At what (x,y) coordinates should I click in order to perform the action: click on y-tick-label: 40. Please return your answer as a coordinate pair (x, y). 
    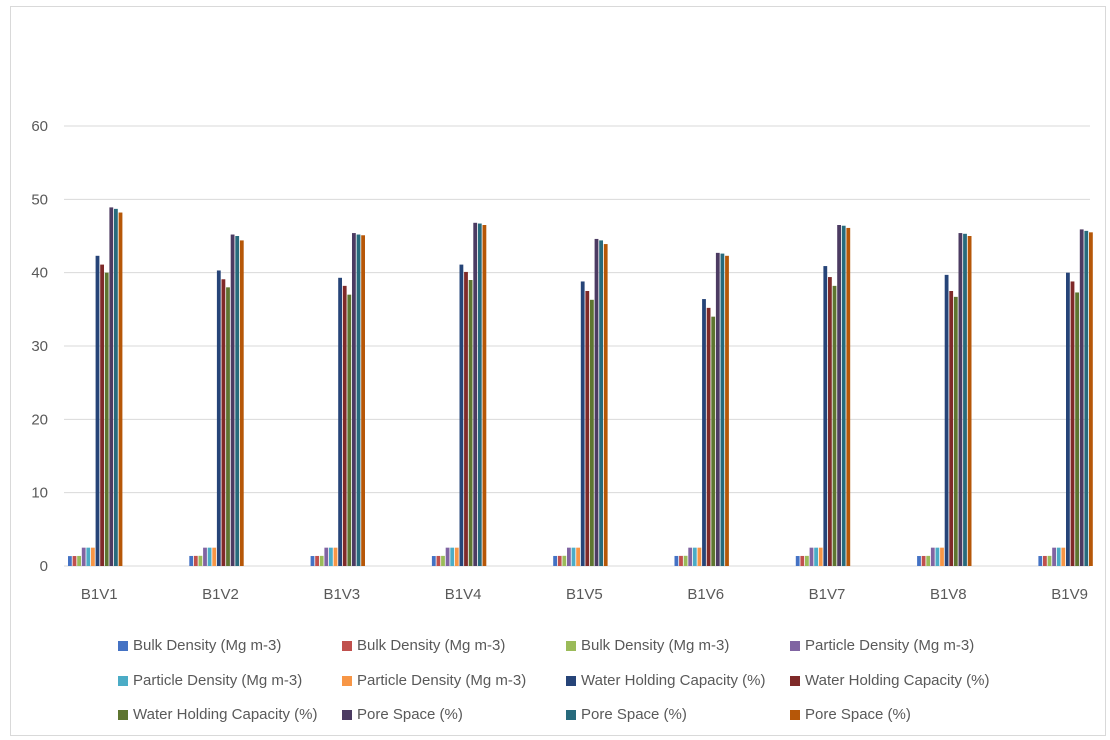
    Looking at the image, I should click on (39, 273).